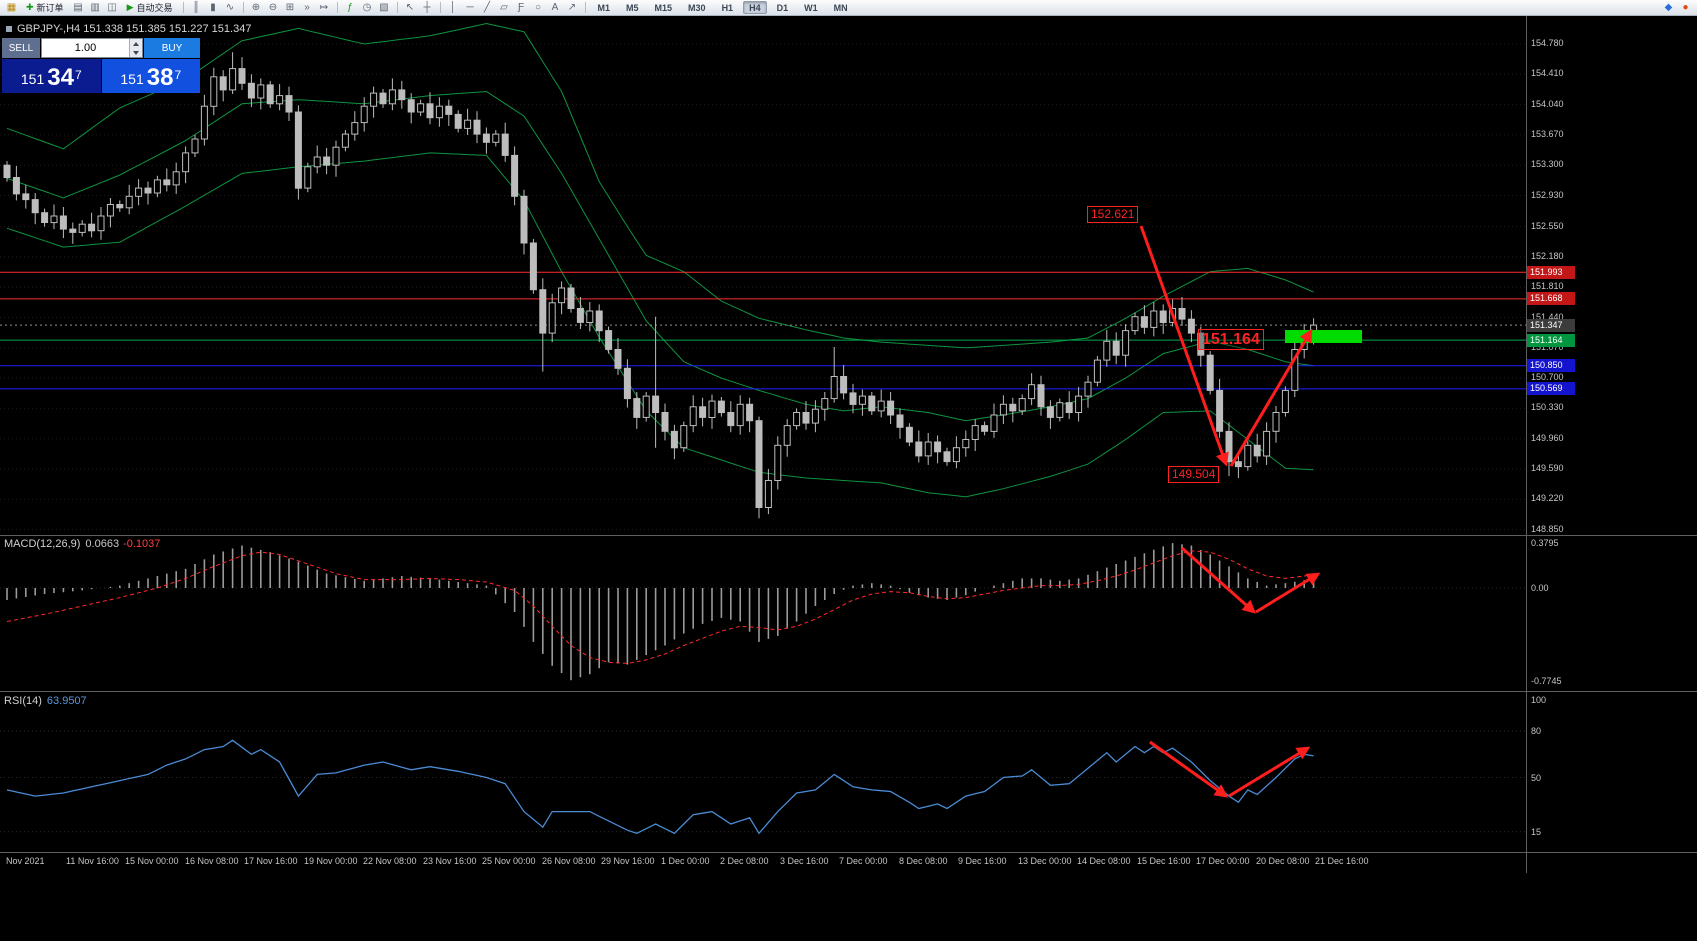 The width and height of the screenshot is (1697, 941). I want to click on time-axis-label: 21 Dec 16:00, so click(1342, 861).